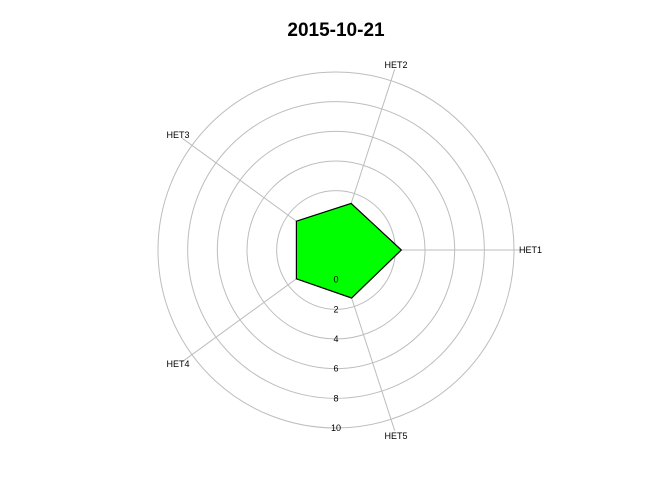 This screenshot has height=480, width=672. What do you see at coordinates (177, 135) in the screenshot?
I see `axis-label-het3: HET3` at bounding box center [177, 135].